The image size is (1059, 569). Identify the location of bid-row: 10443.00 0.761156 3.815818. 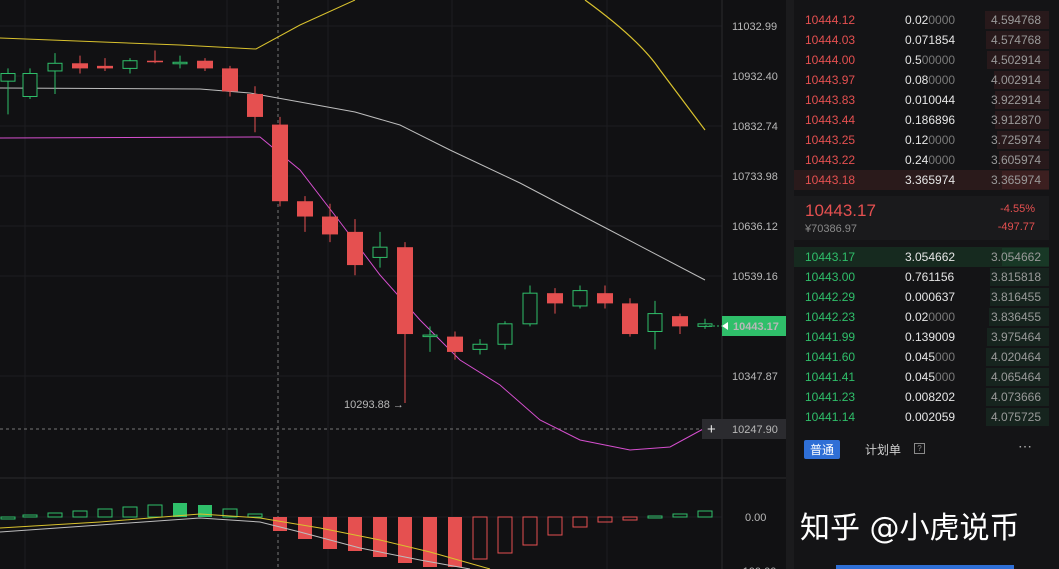
(921, 277).